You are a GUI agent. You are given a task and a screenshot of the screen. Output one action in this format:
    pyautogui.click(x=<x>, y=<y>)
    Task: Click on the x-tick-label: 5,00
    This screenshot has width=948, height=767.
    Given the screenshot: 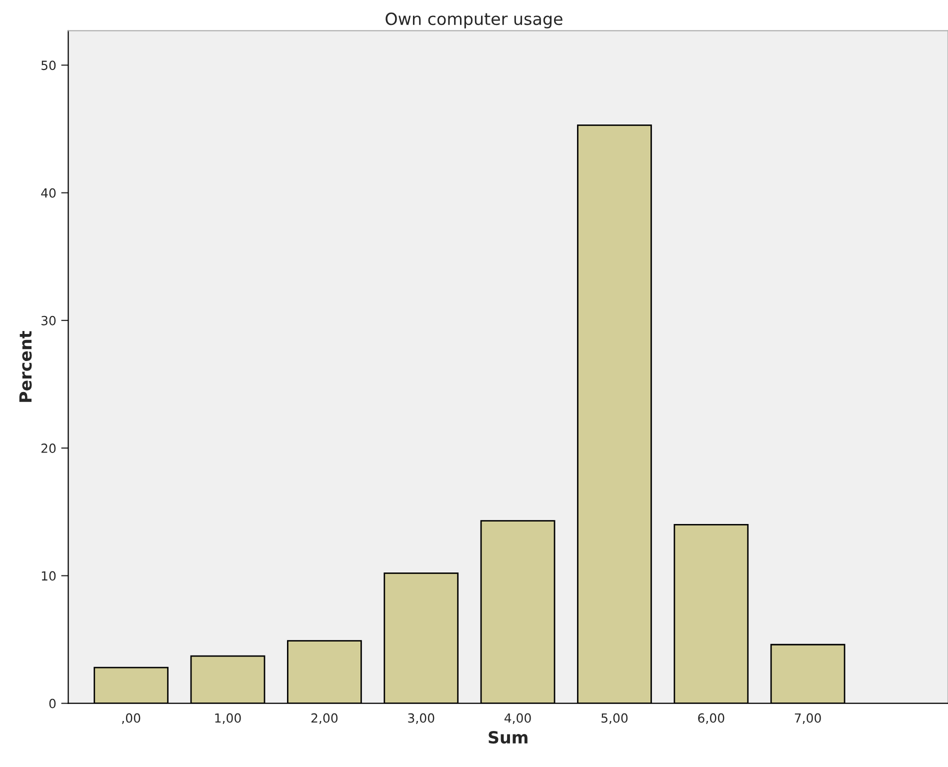 What is the action you would take?
    pyautogui.click(x=615, y=718)
    